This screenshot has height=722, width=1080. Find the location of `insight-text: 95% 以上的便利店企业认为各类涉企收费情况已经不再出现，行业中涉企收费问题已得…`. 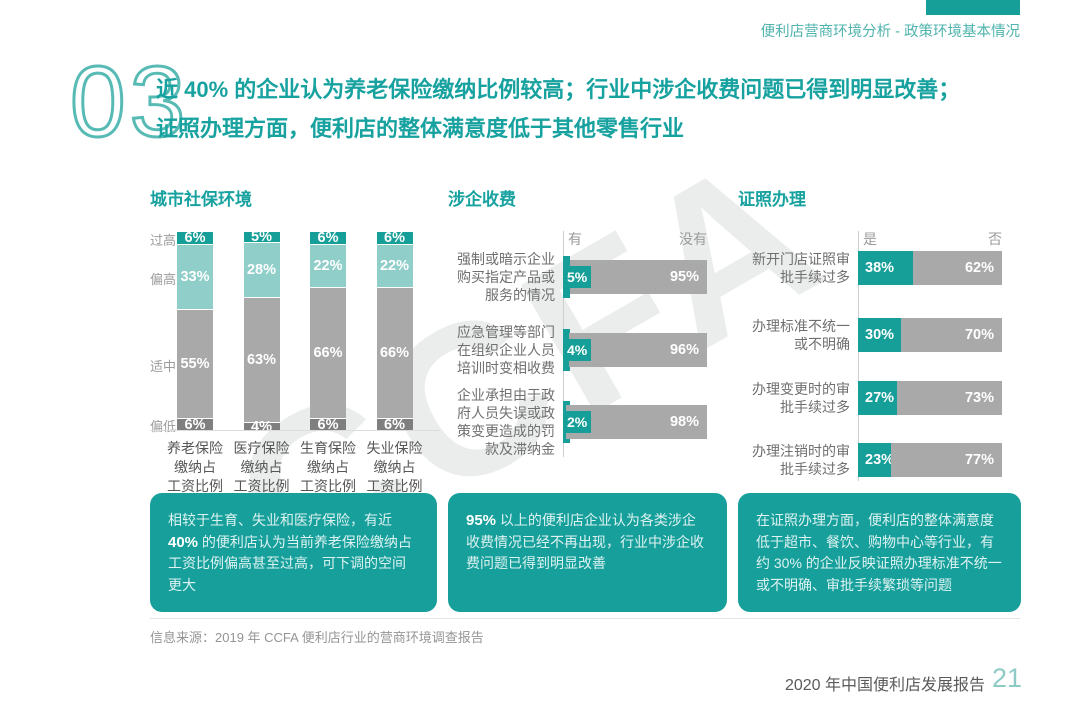

insight-text: 95% 以上的便利店企业认为各类涉企收费情况已经不再出现，行业中涉企收费问题已得… is located at coordinates (587, 542).